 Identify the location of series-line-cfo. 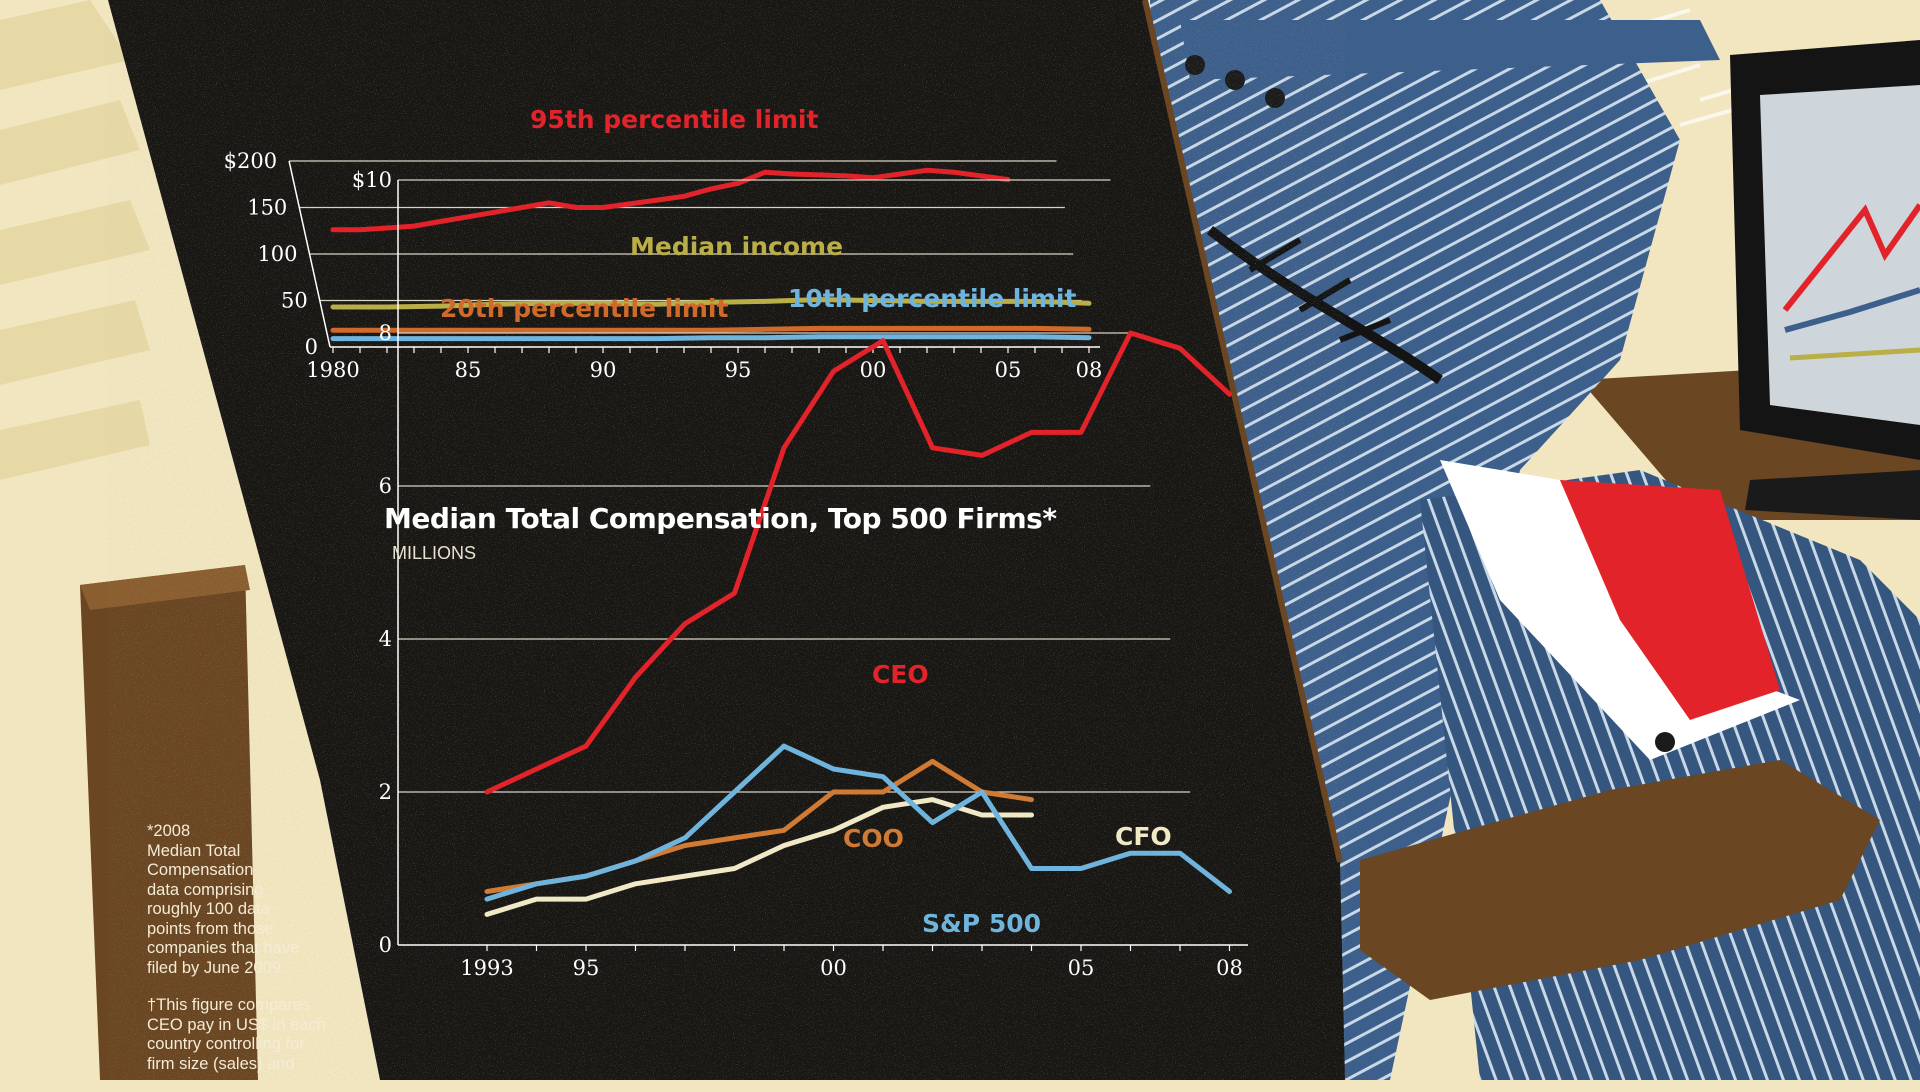
(759, 857).